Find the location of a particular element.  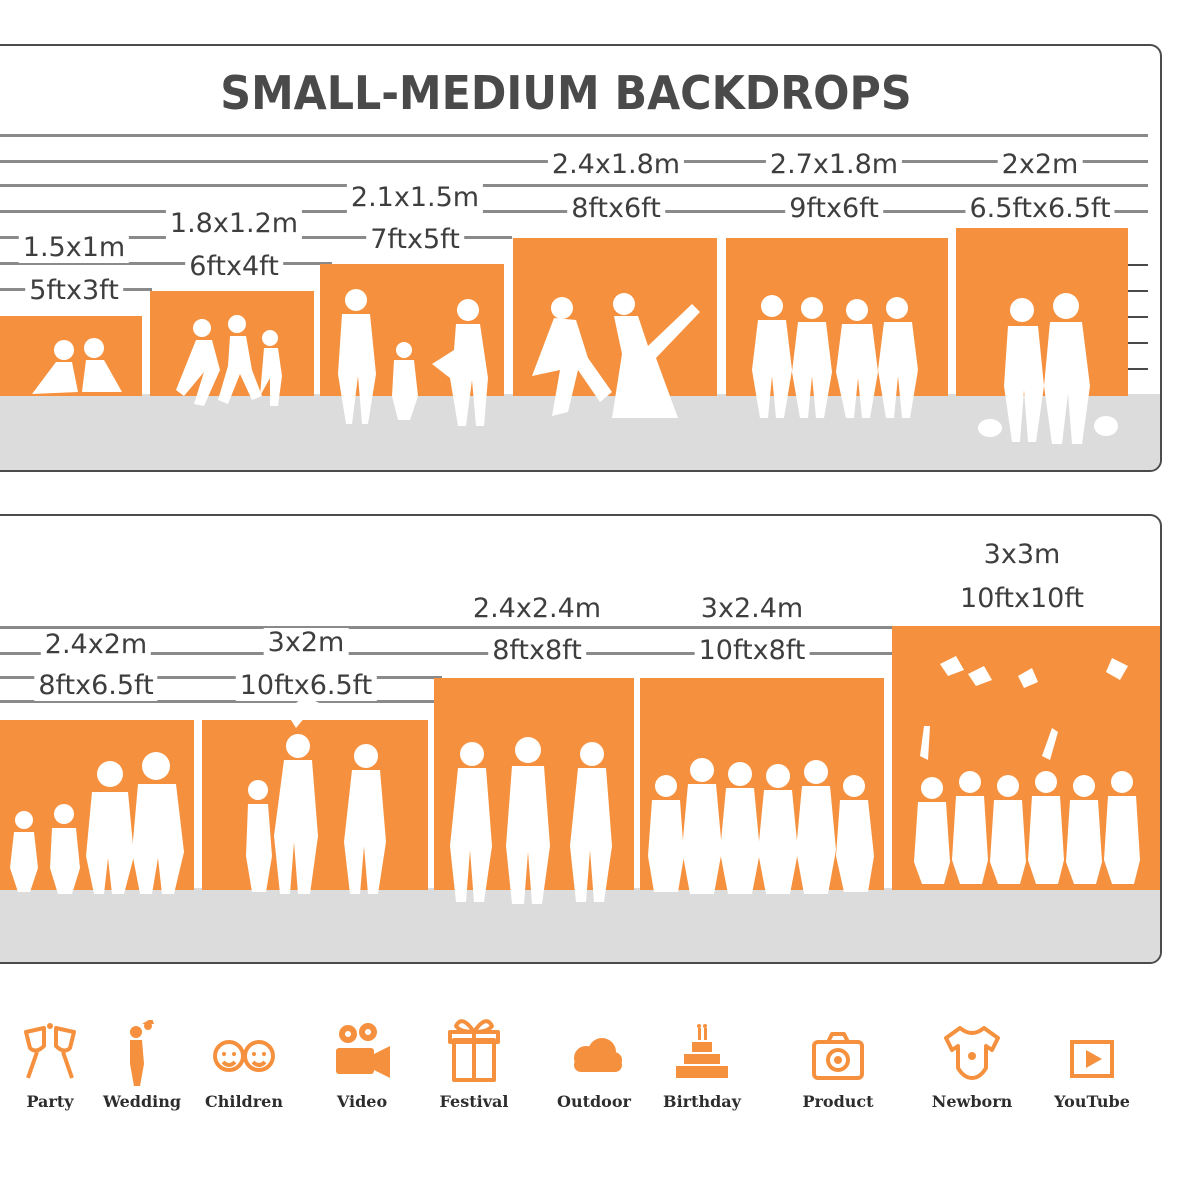

video-camera-icon is located at coordinates (363, 1050).